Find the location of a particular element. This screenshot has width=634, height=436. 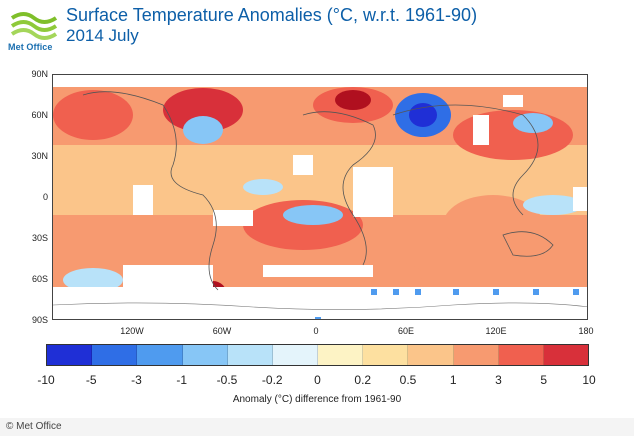

colorbar-tick-label: -3 is located at coordinates (136, 380).